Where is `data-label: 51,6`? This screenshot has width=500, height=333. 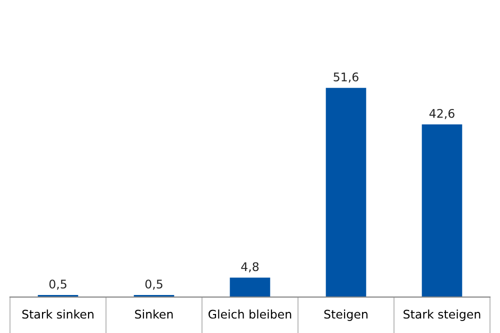 data-label: 51,6 is located at coordinates (346, 77).